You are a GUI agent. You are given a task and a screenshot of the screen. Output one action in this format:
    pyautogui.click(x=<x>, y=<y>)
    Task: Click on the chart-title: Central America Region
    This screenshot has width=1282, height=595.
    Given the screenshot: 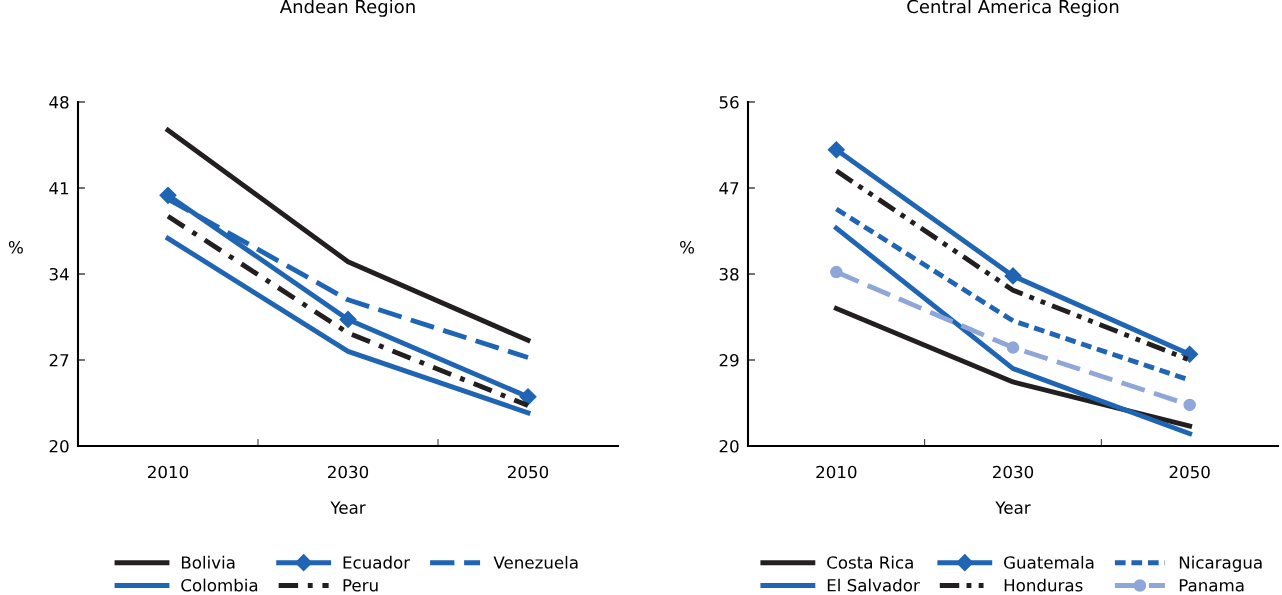 What is the action you would take?
    pyautogui.click(x=1013, y=8)
    